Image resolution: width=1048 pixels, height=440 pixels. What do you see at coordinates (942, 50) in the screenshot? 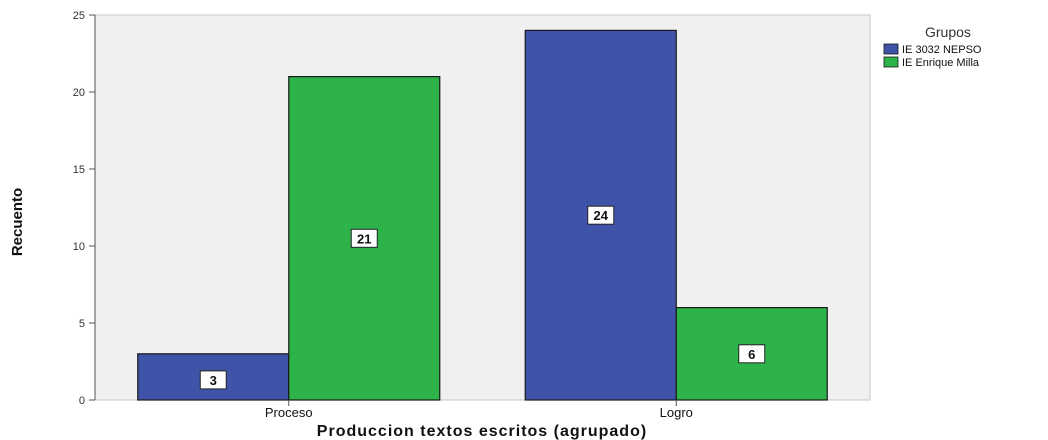
I see `legend-label: IE 3032 NEPSO` at bounding box center [942, 50].